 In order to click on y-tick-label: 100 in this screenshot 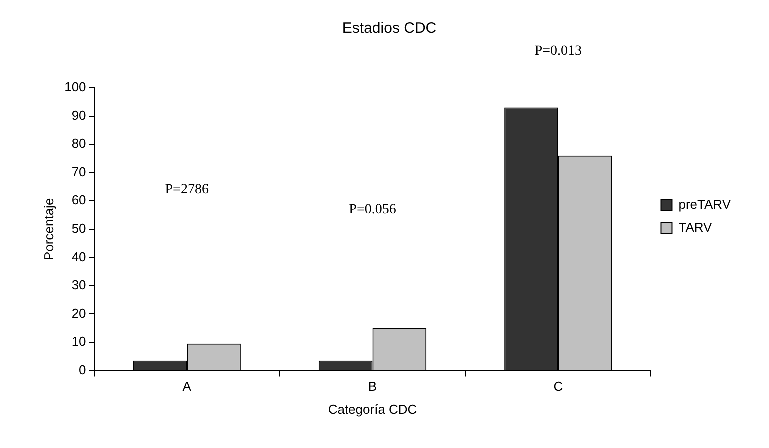, I will do `click(75, 87)`.